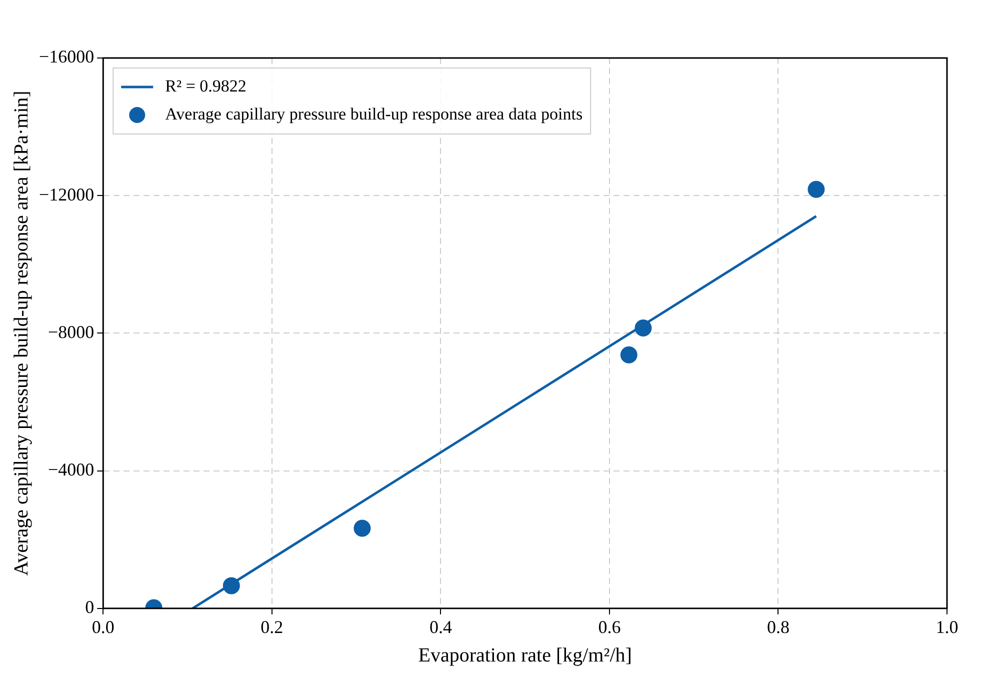  What do you see at coordinates (66, 194) in the screenshot?
I see `y-tick-label: −12000` at bounding box center [66, 194].